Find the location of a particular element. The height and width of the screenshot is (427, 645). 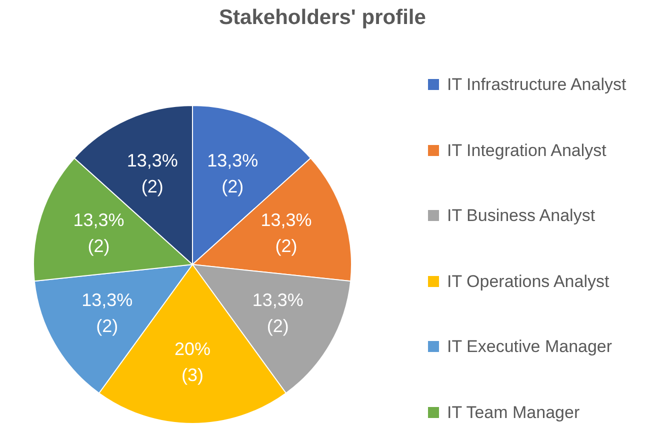

legend-label: IT Executive Manager is located at coordinates (529, 347).